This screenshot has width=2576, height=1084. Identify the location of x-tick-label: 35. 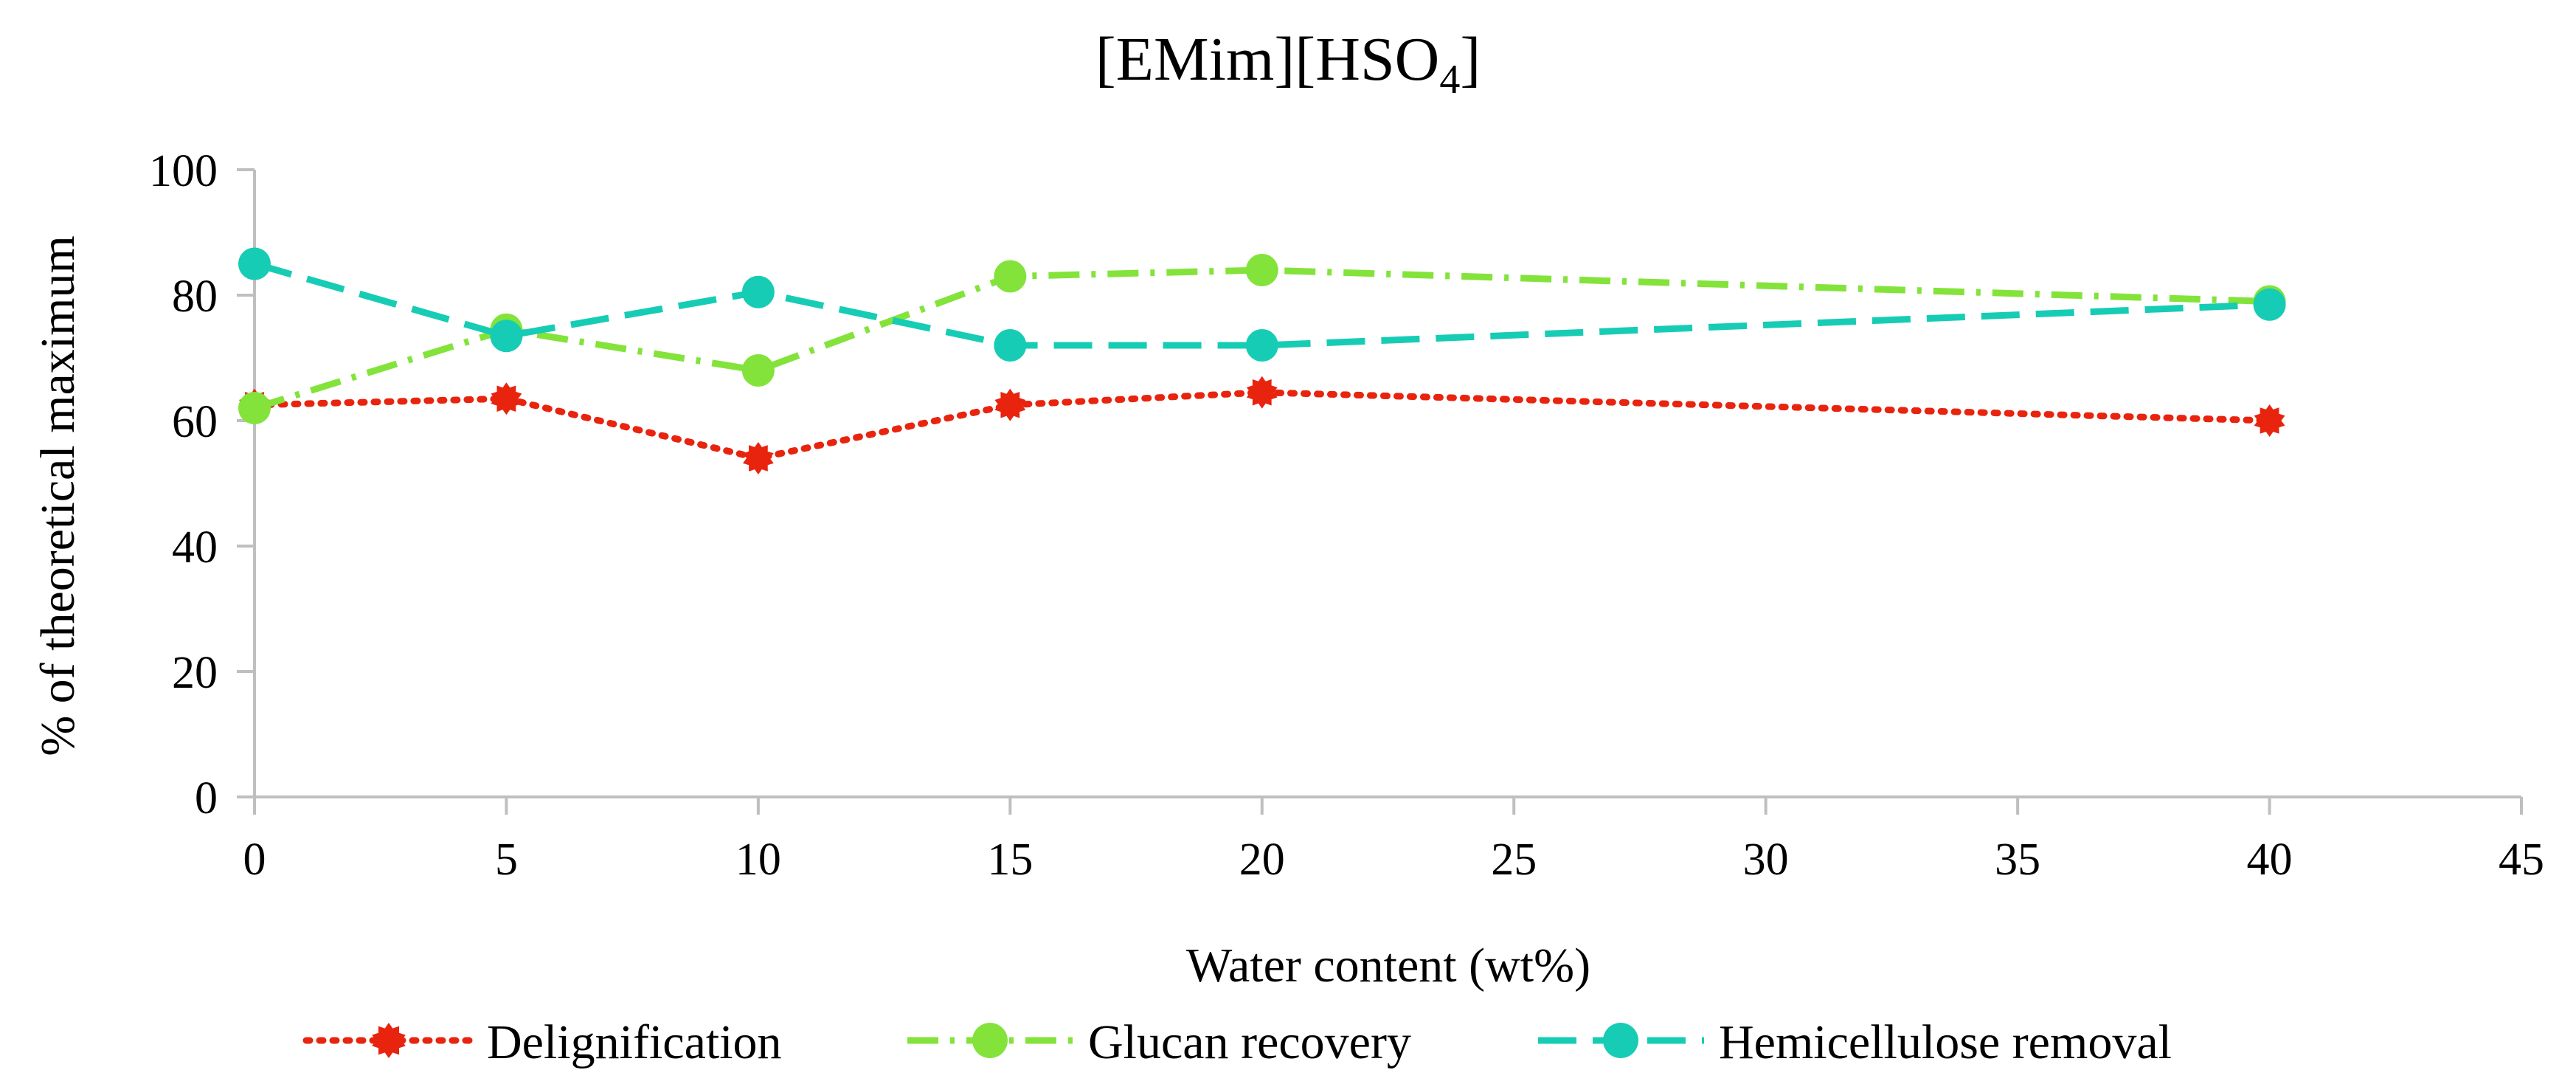
(2018, 860).